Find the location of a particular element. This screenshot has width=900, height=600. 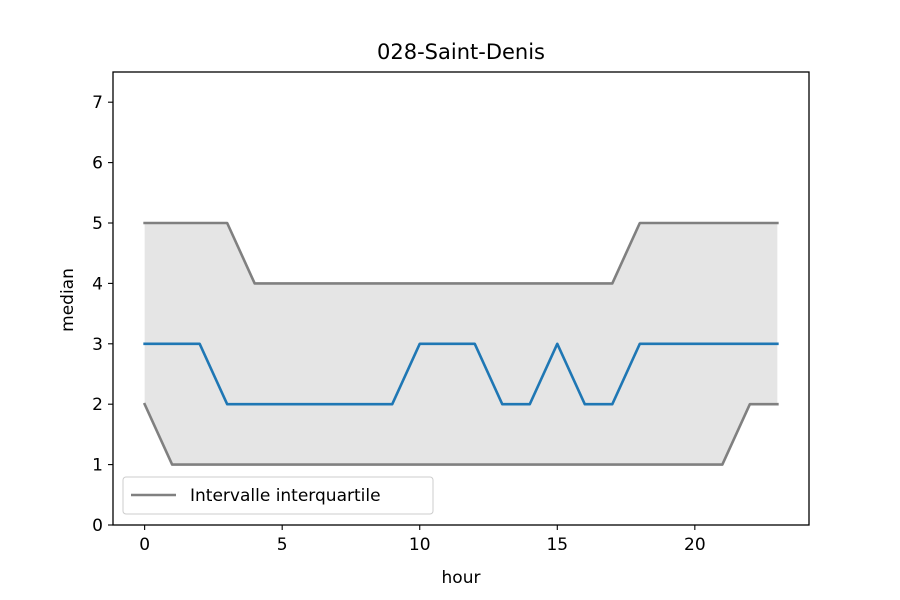

y-tick-label: 0 is located at coordinates (97, 526).